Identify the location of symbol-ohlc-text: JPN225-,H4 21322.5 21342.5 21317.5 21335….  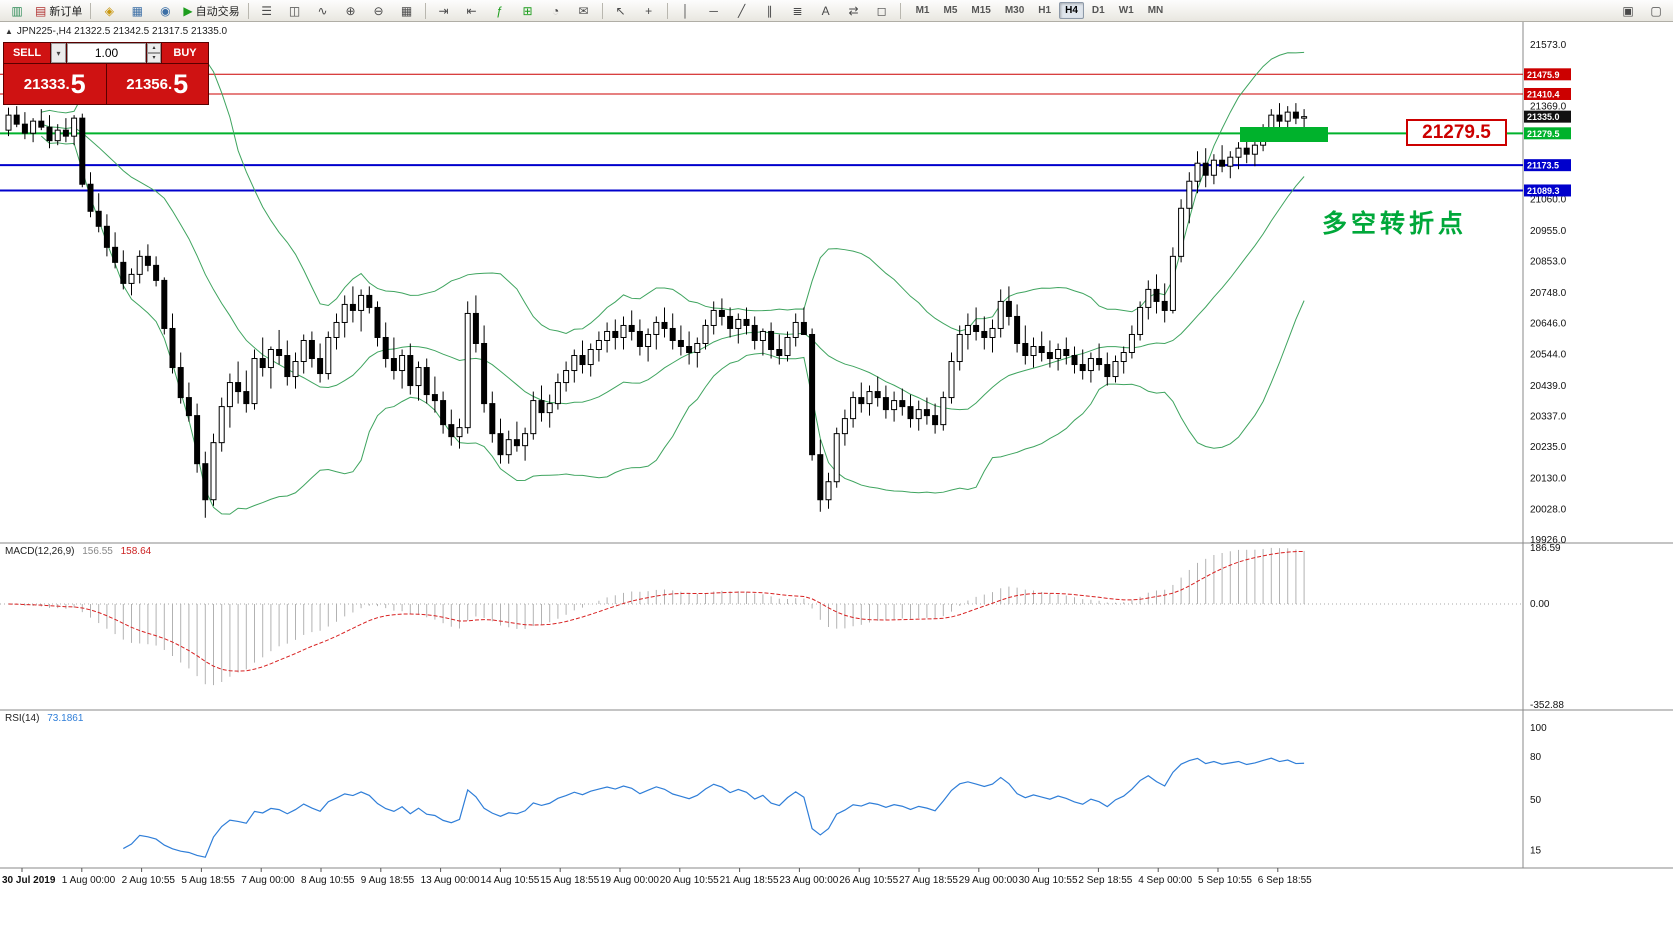
(122, 31).